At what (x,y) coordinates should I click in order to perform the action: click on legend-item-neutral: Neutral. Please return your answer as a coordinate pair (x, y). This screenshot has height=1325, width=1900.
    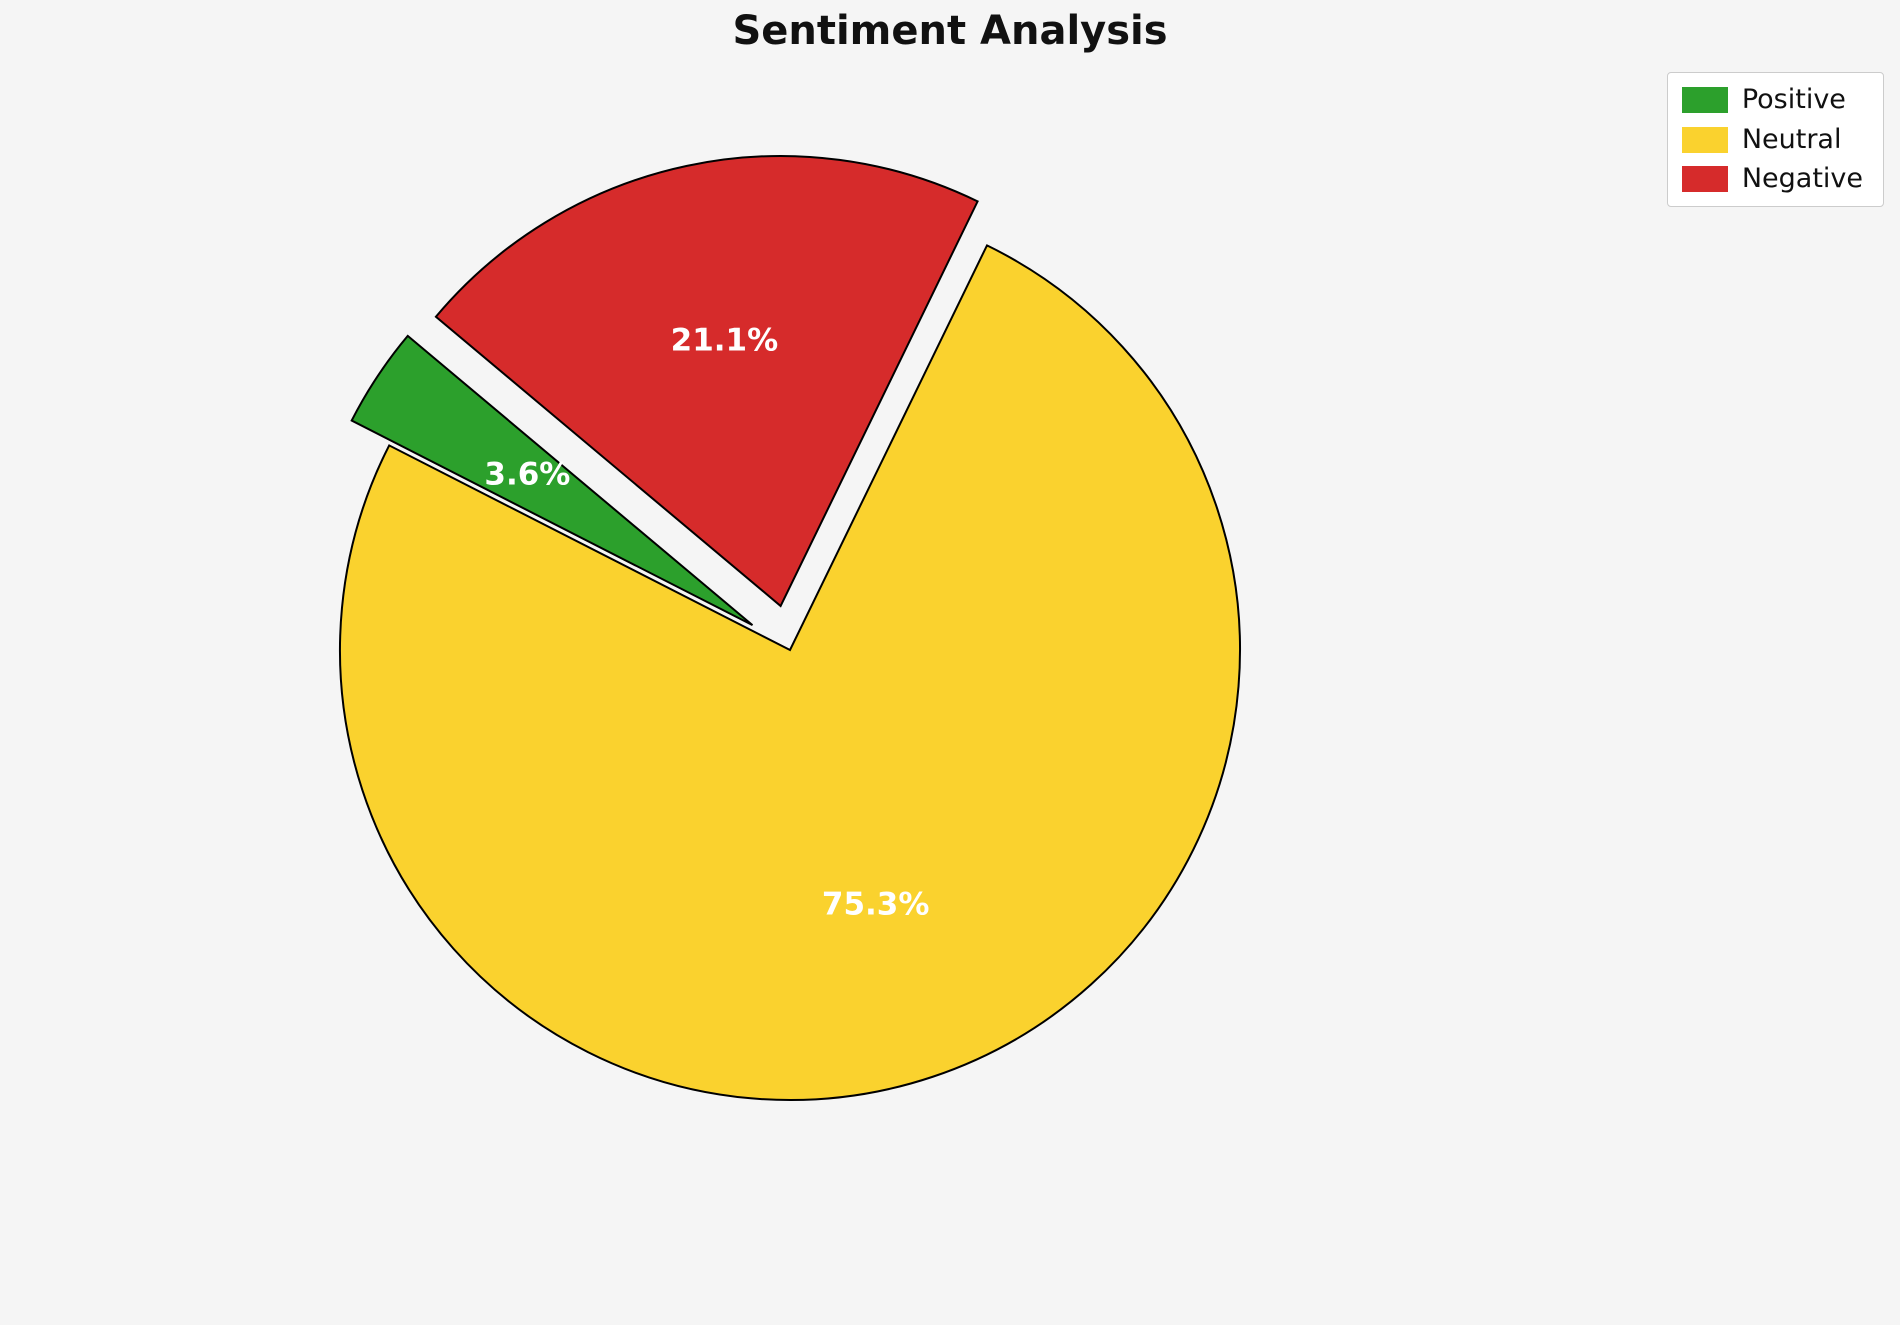
    Looking at the image, I should click on (1772, 139).